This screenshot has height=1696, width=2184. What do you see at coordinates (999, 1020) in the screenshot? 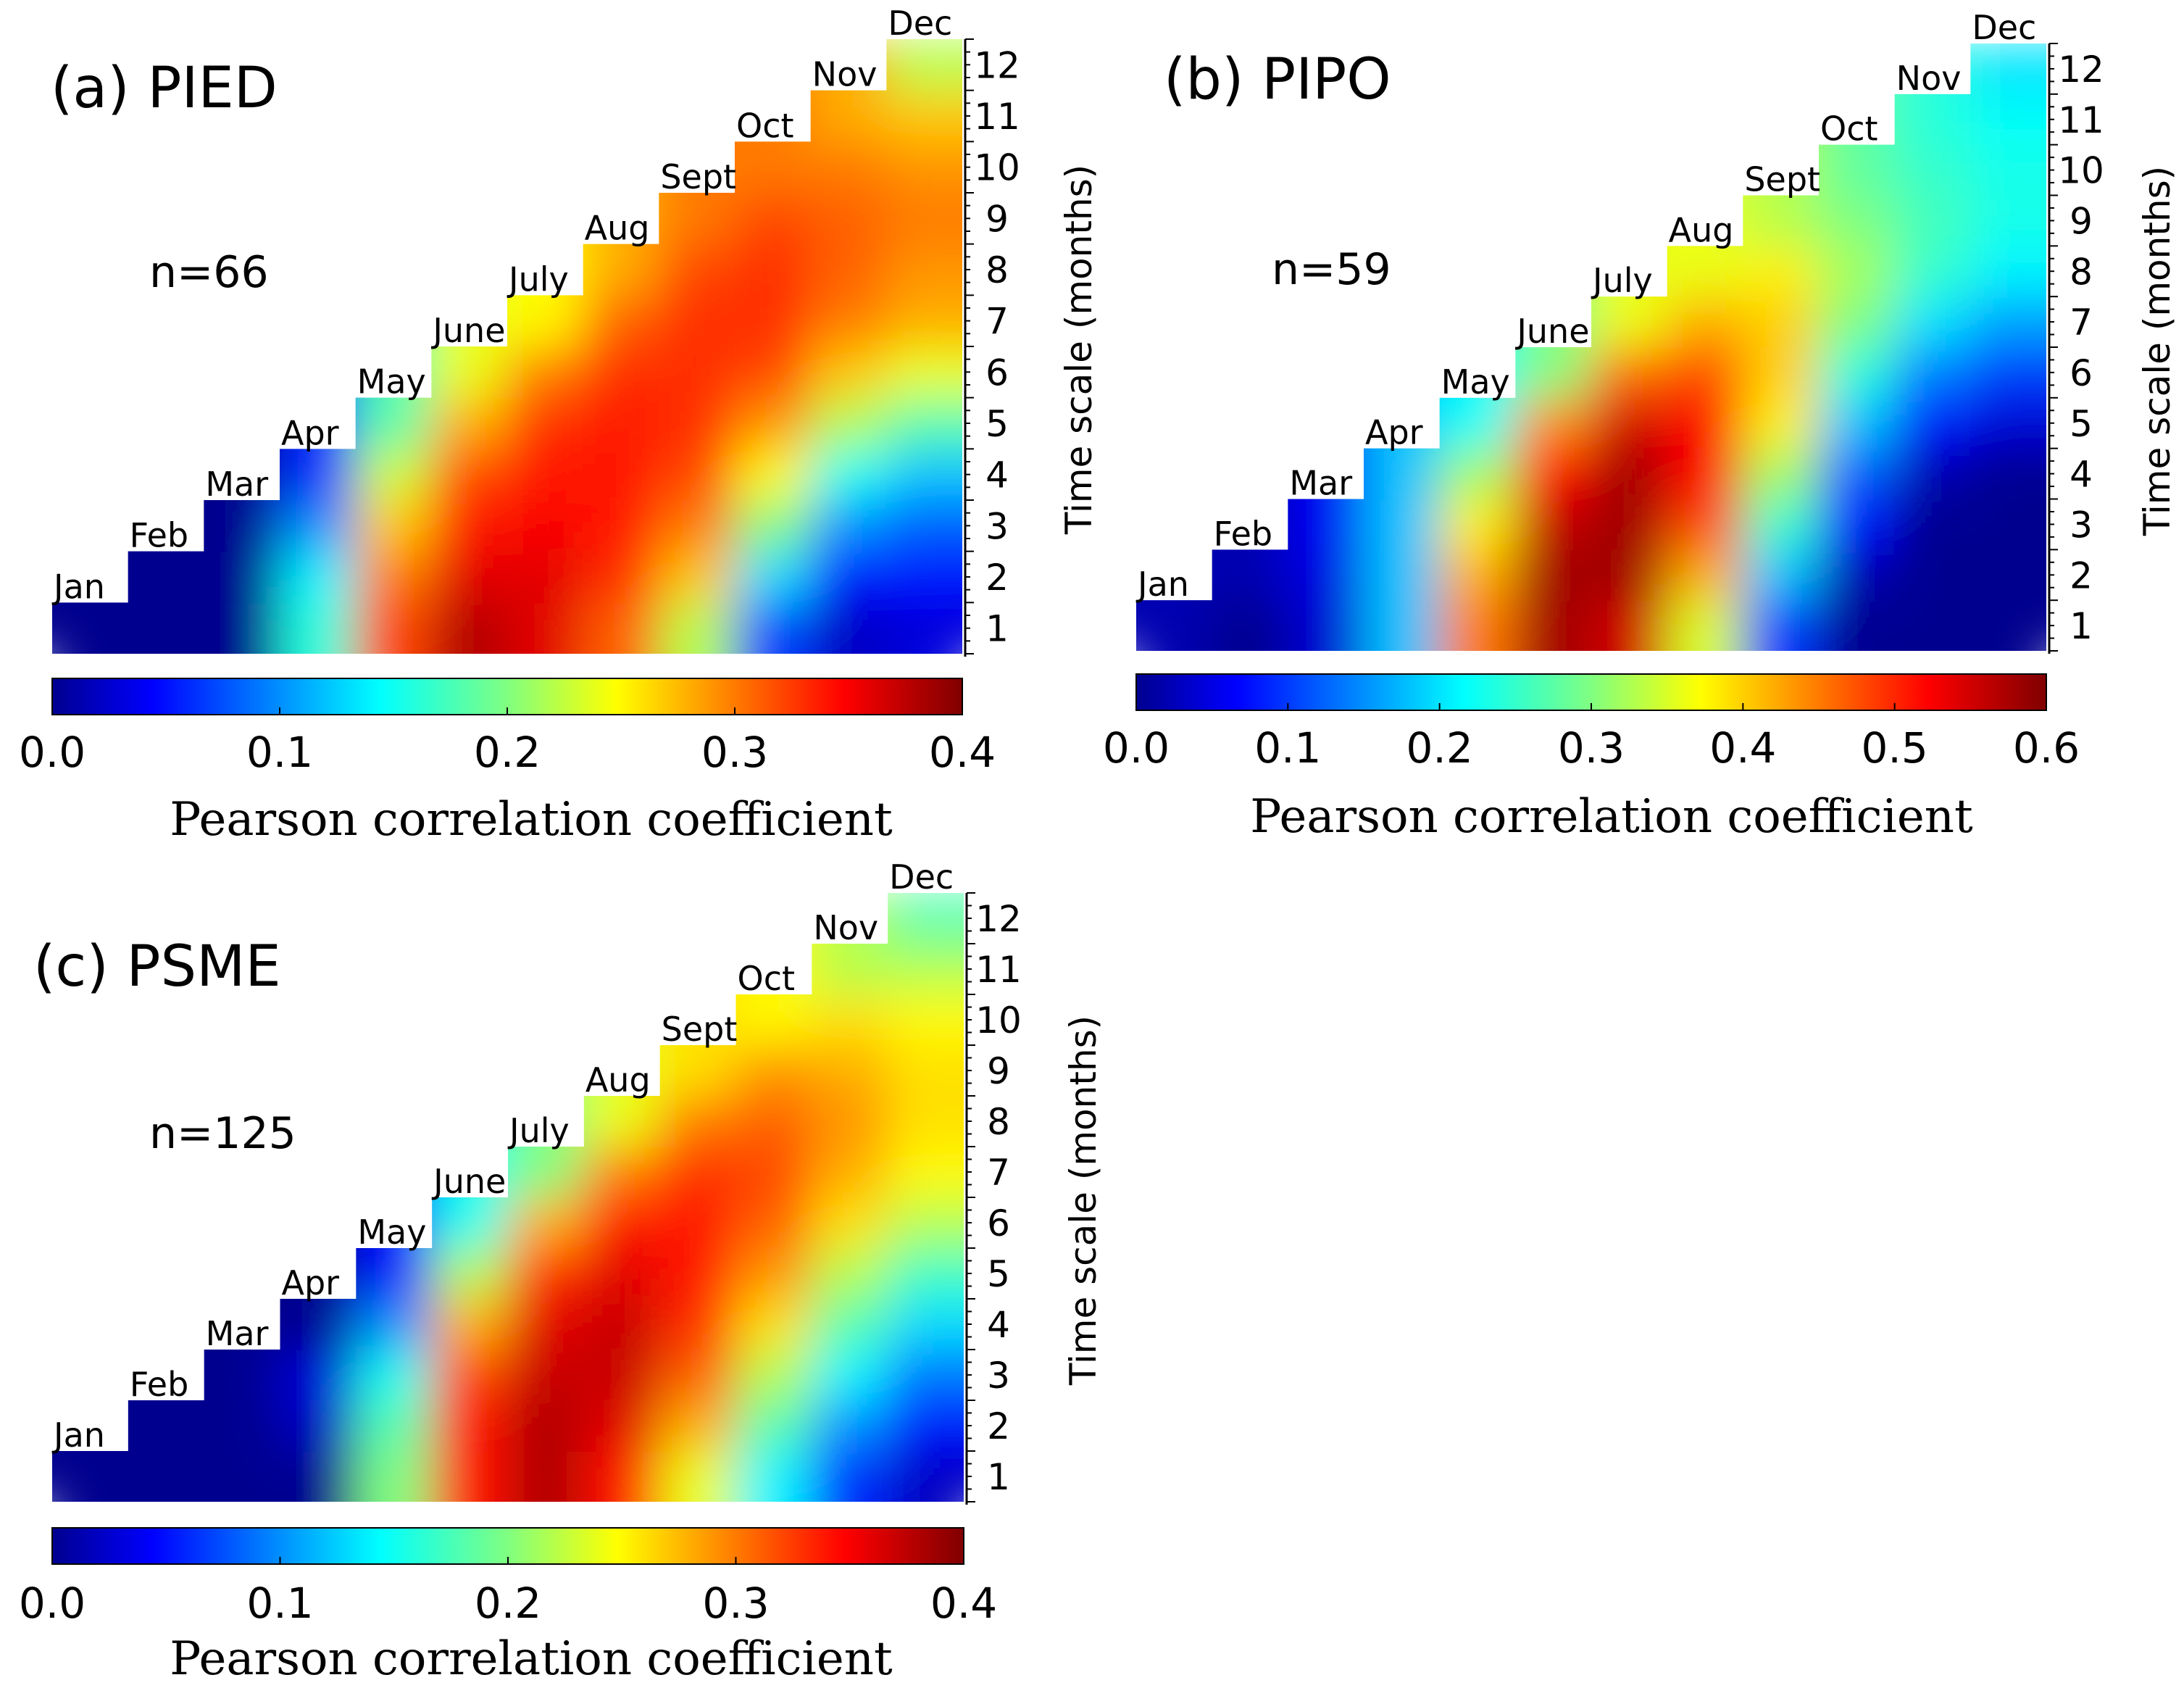
I see `y-tick-label: 10` at bounding box center [999, 1020].